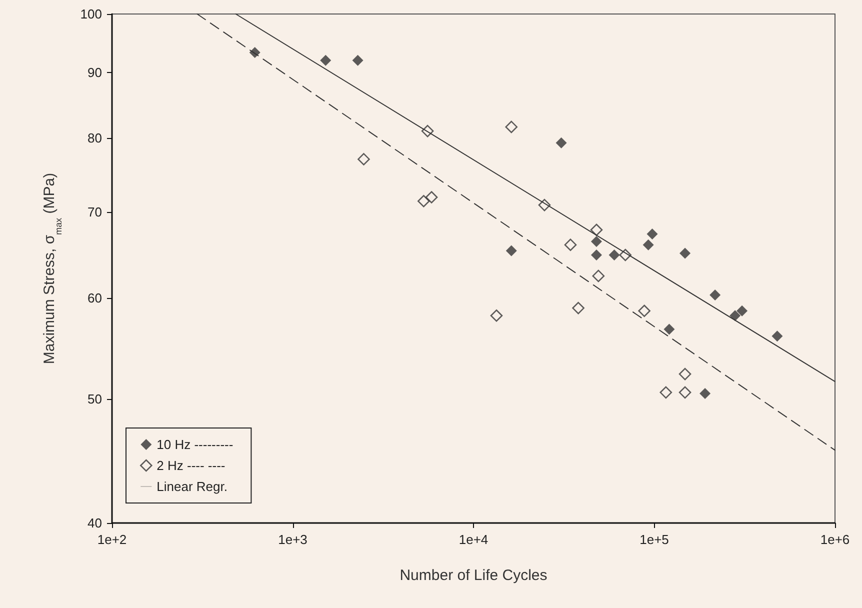 Image resolution: width=862 pixels, height=608 pixels. What do you see at coordinates (654, 539) in the screenshot?
I see `x-tick-label: 1e+5` at bounding box center [654, 539].